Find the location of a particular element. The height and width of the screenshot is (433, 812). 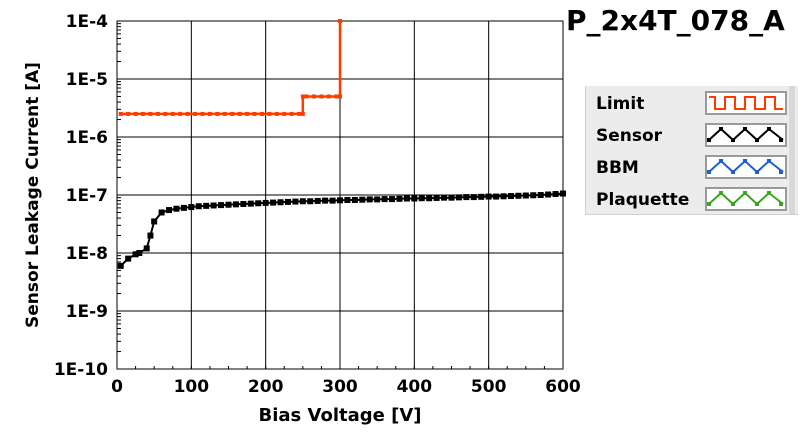

y-tick-label: 1E-4 is located at coordinates (87, 22).